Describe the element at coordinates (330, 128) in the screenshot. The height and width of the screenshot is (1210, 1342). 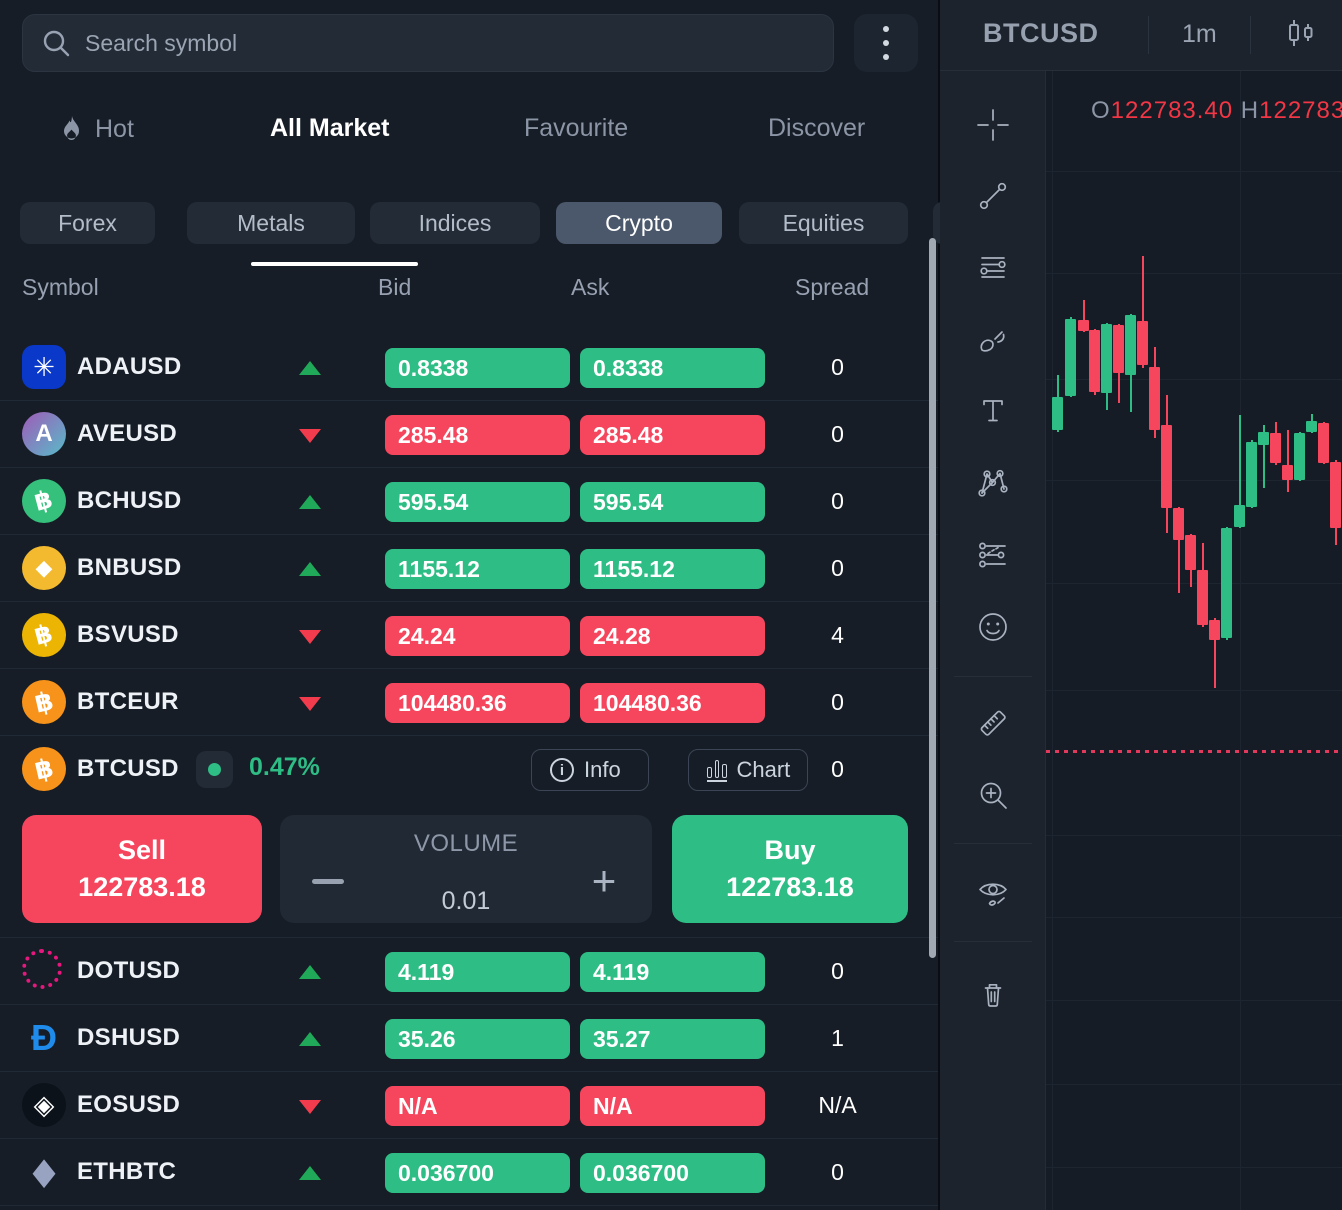
I see `tab-all-market: All Market` at that location.